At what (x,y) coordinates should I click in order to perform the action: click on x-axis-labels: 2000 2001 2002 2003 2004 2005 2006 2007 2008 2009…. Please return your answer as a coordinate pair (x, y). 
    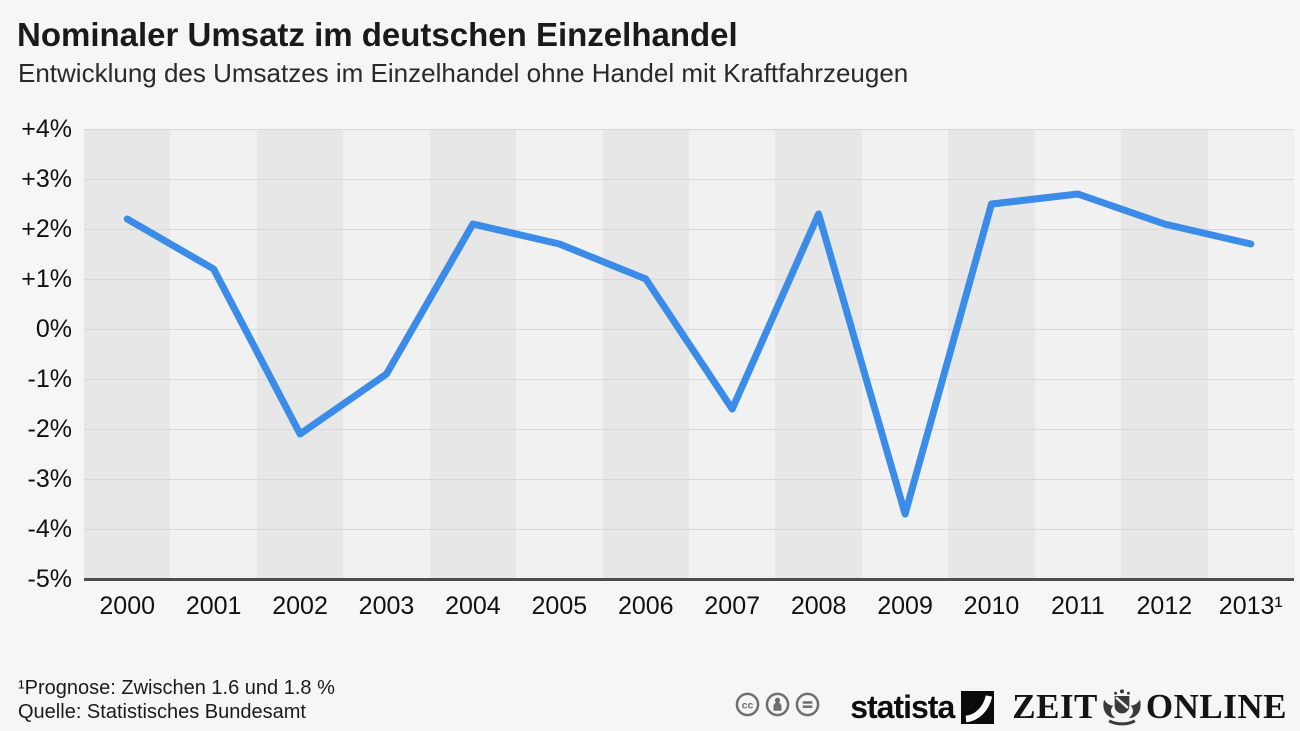
    Looking at the image, I should click on (650, 607).